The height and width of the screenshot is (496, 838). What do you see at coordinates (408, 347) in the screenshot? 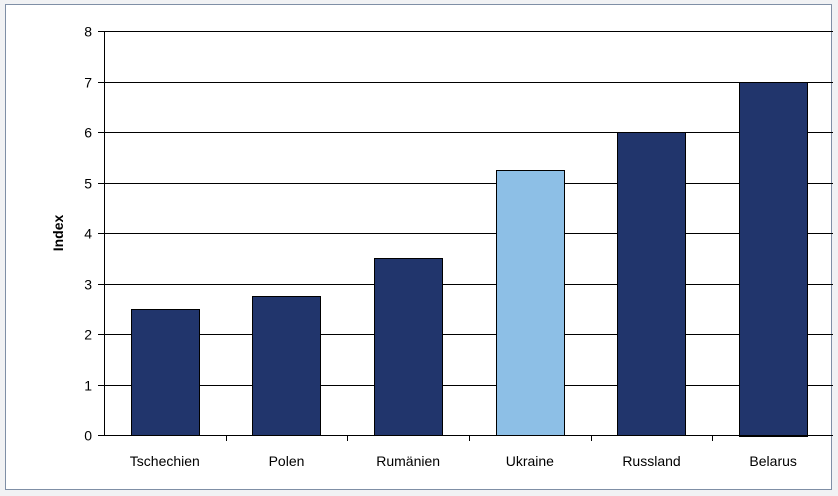
I see `bar-rumänien` at bounding box center [408, 347].